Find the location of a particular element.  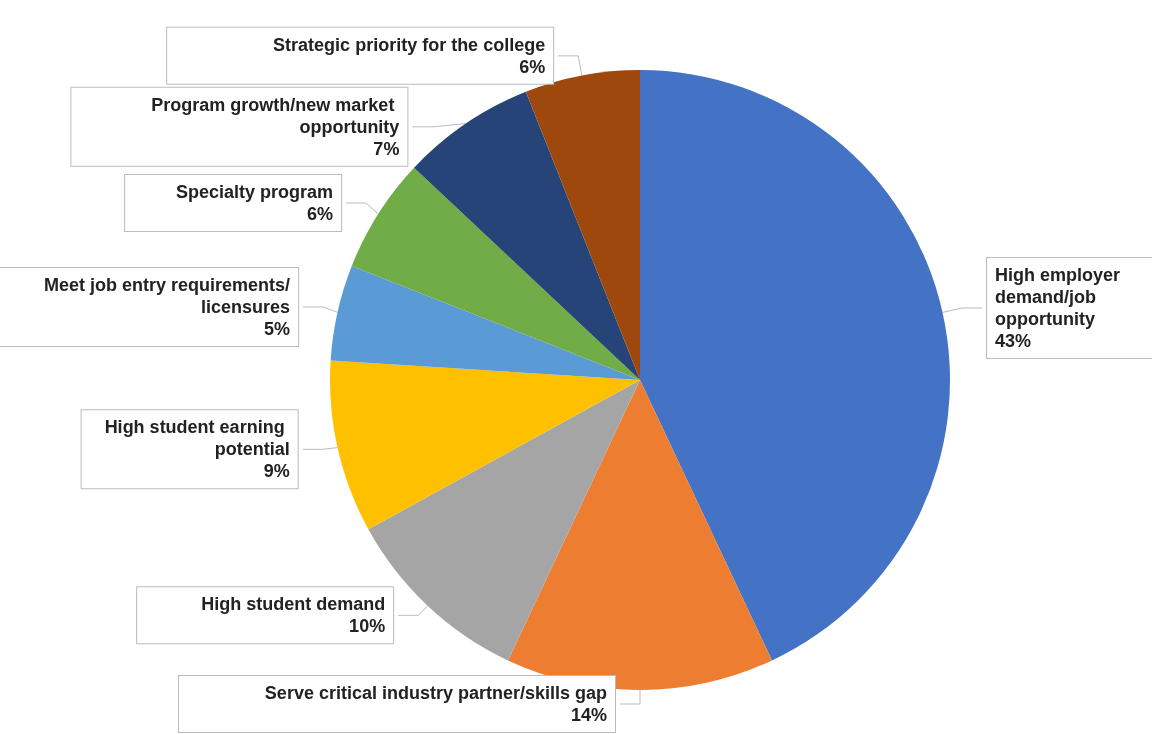

slice-label: High student earning potential is located at coordinates (197, 438).